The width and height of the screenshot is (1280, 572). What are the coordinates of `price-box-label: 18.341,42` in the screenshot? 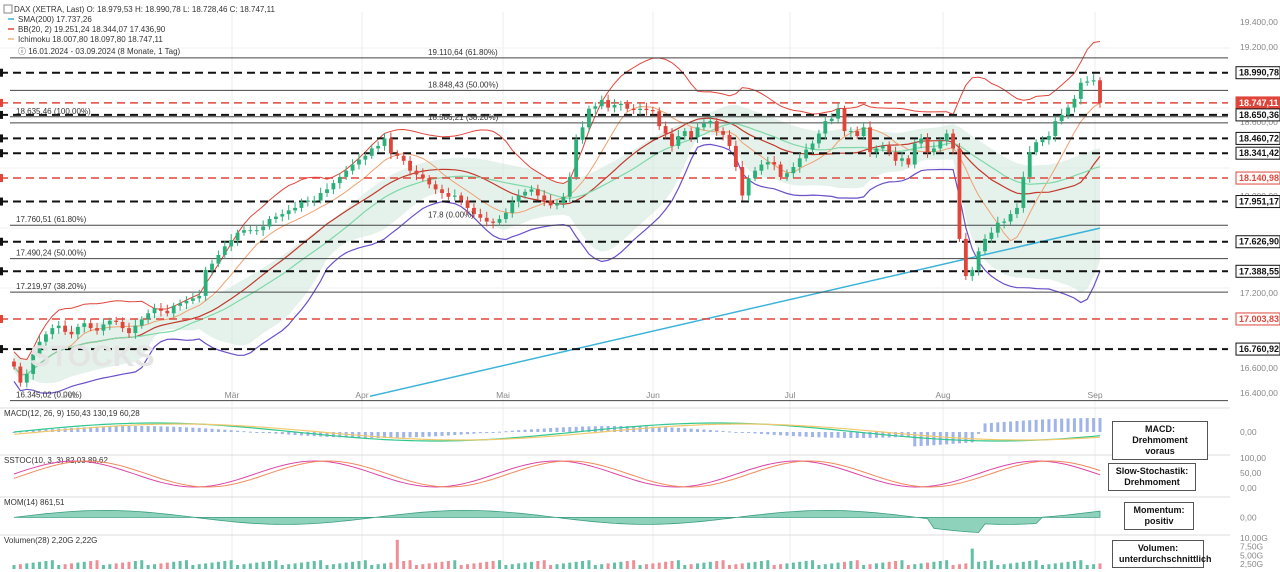 It's located at (1259, 153).